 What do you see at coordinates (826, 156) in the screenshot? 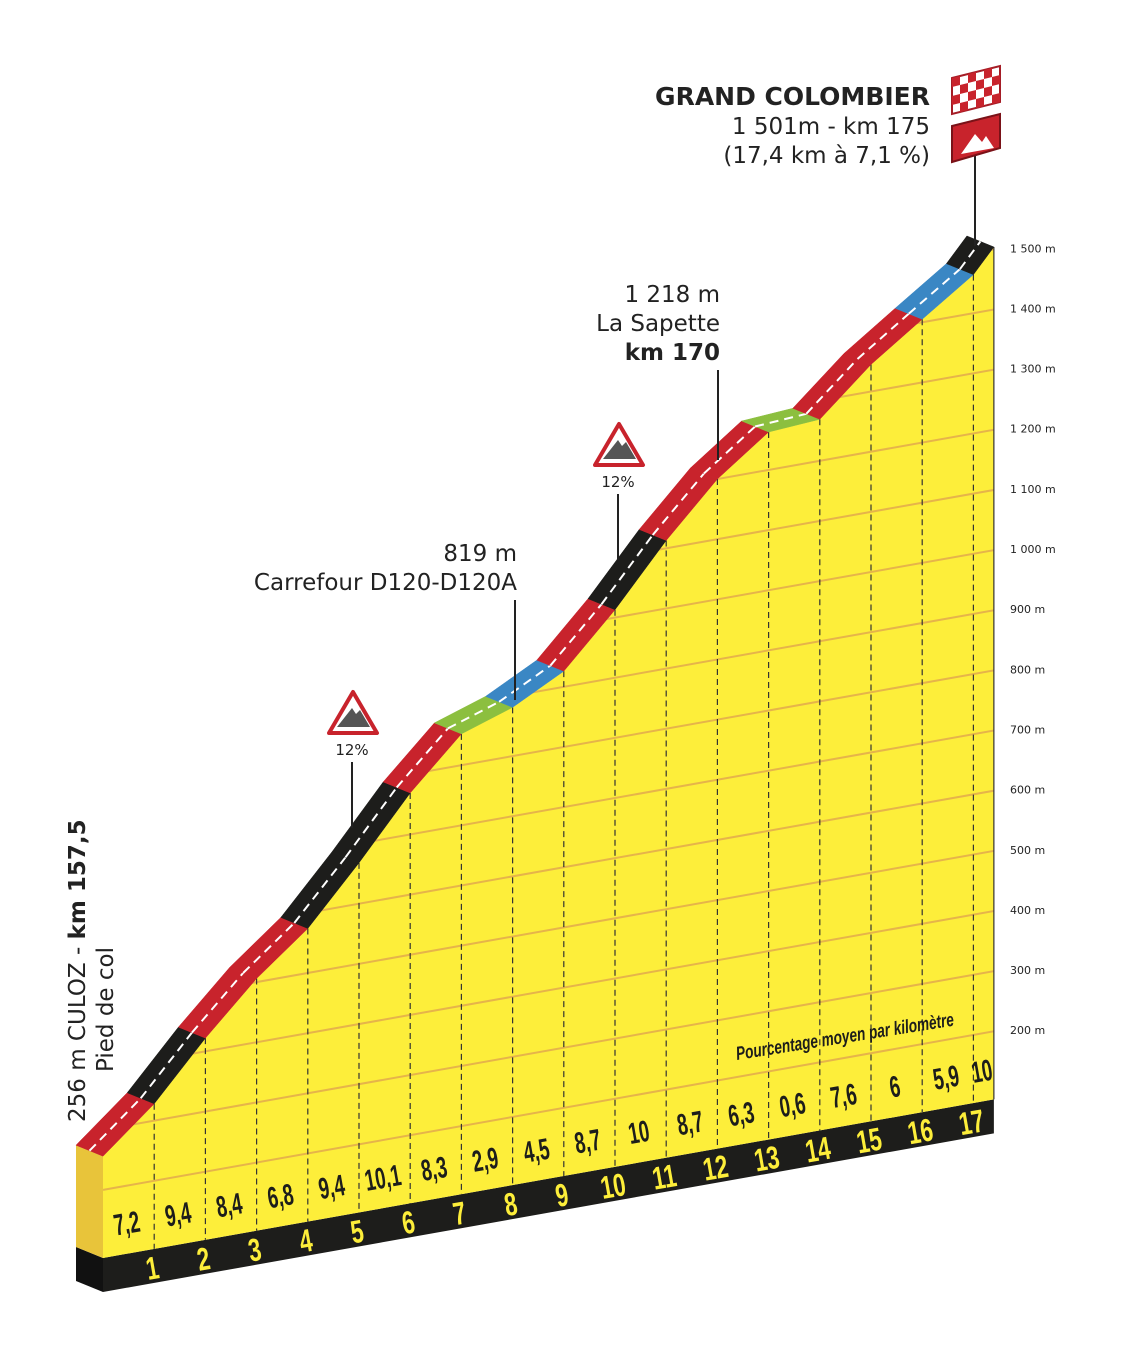
I see `summit-stats: (17,4 km à 7,1 %)` at bounding box center [826, 156].